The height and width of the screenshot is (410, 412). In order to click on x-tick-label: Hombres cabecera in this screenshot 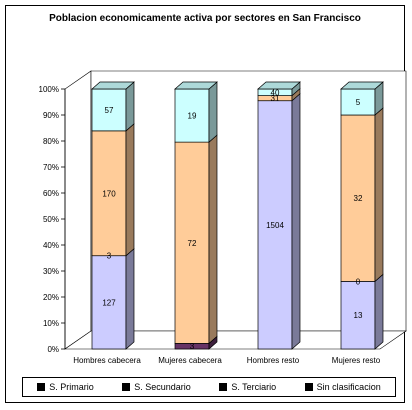, I will do `click(107, 360)`.